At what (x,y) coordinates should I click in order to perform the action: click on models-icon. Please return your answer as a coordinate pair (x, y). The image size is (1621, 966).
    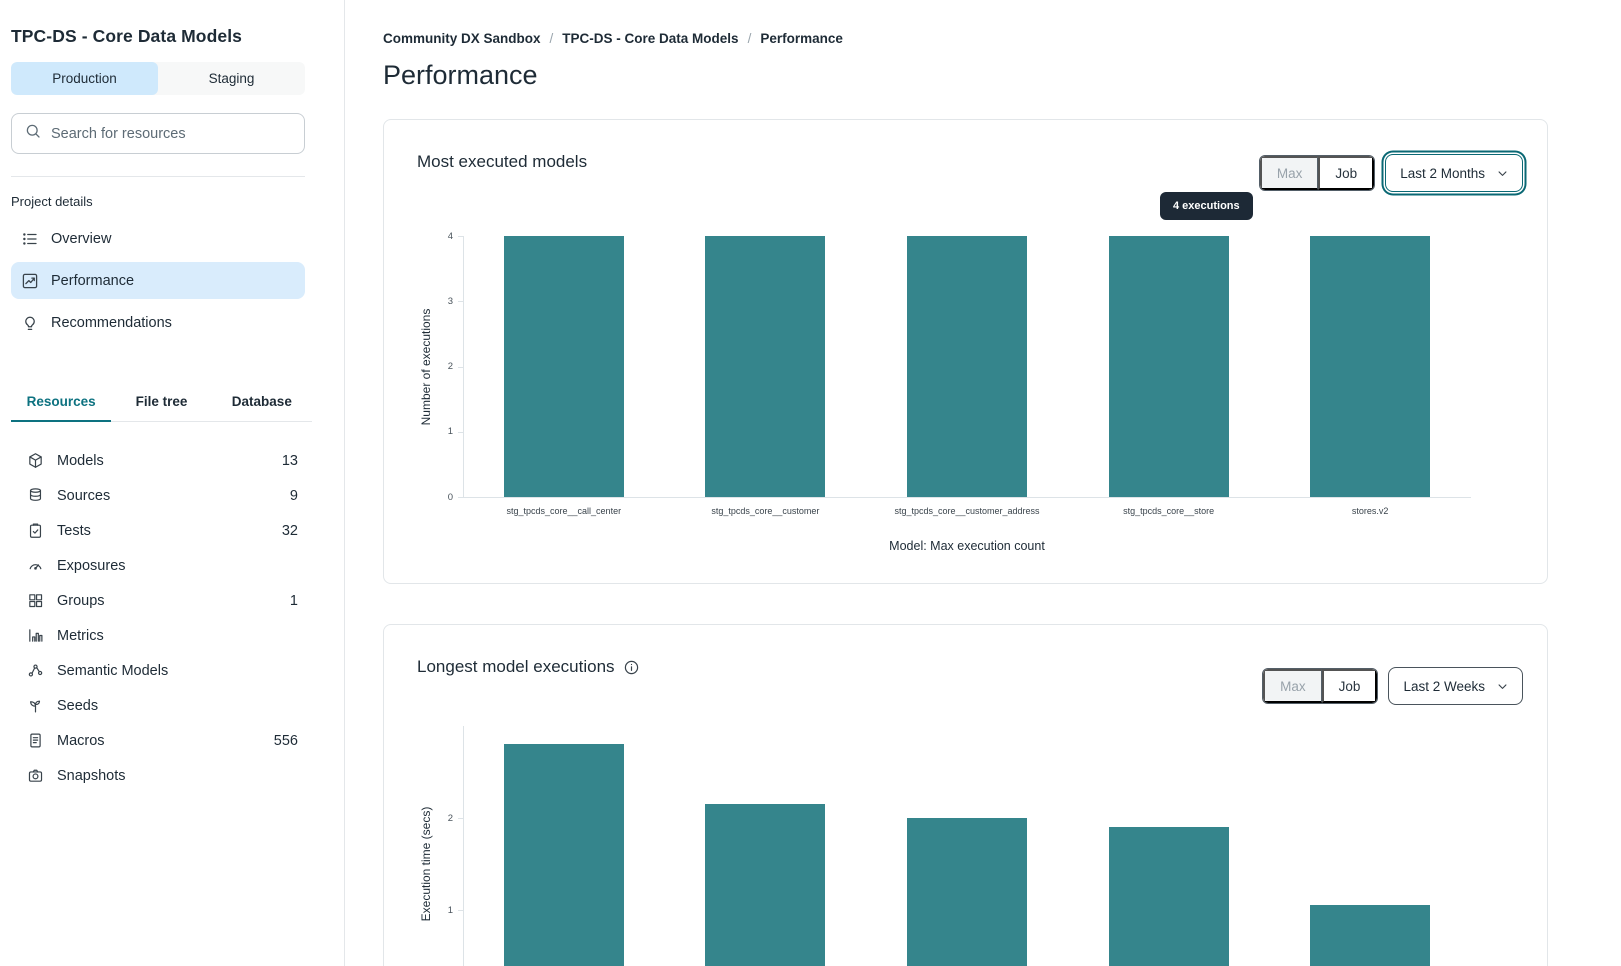
    Looking at the image, I should click on (35, 461).